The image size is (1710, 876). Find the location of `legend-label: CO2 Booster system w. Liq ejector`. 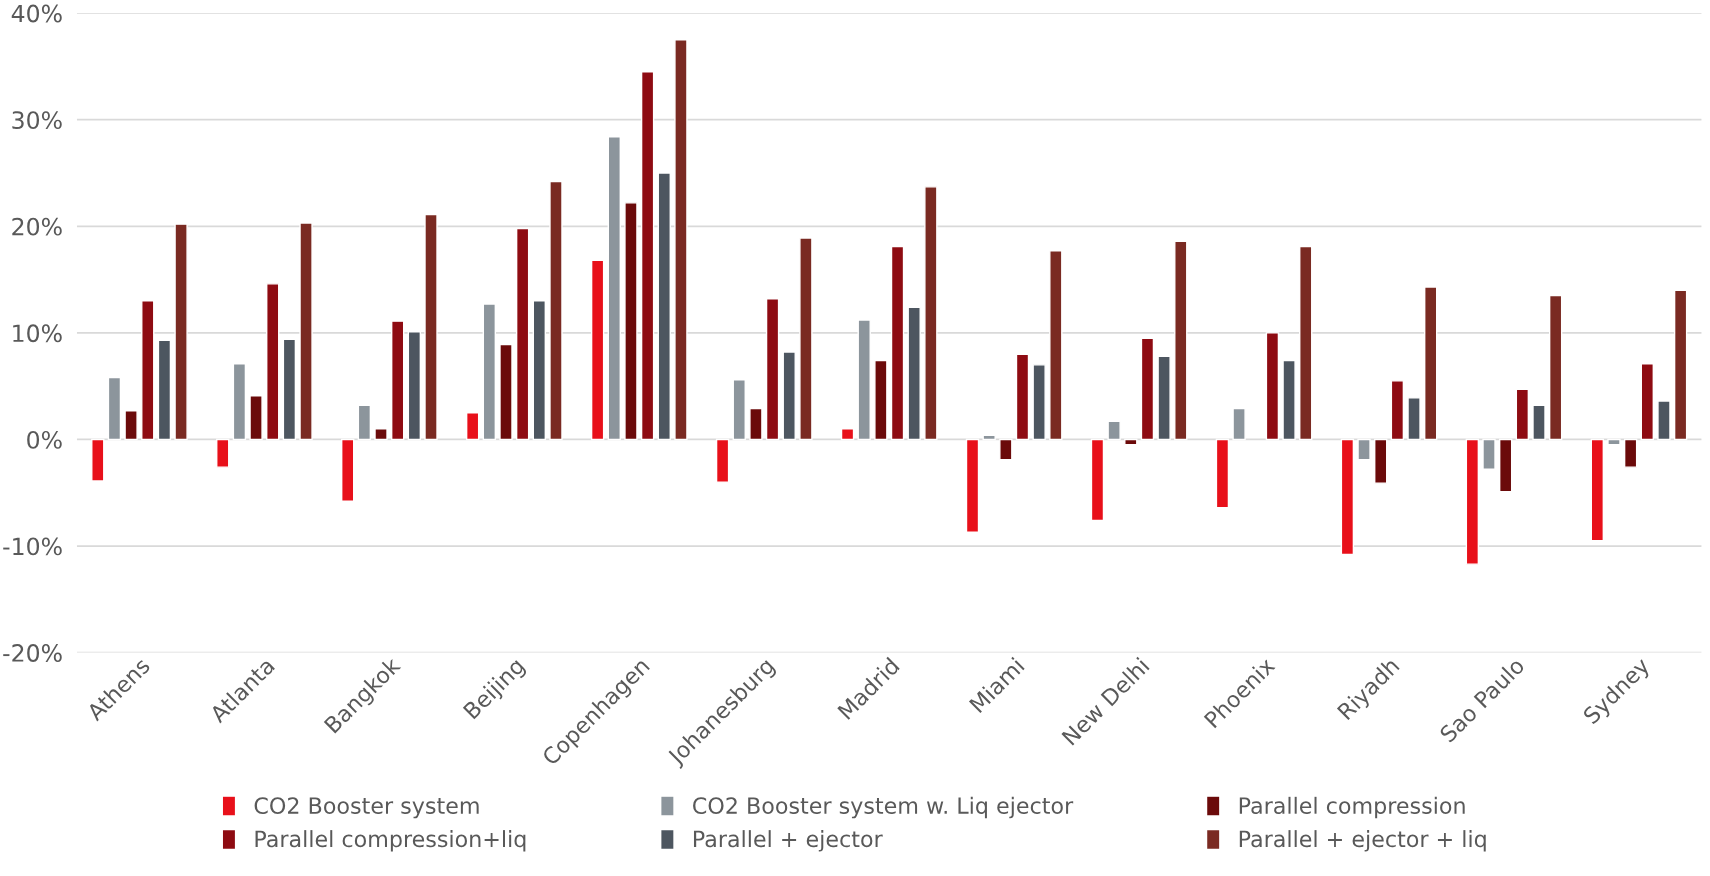

legend-label: CO2 Booster system w. Liq ejector is located at coordinates (883, 807).